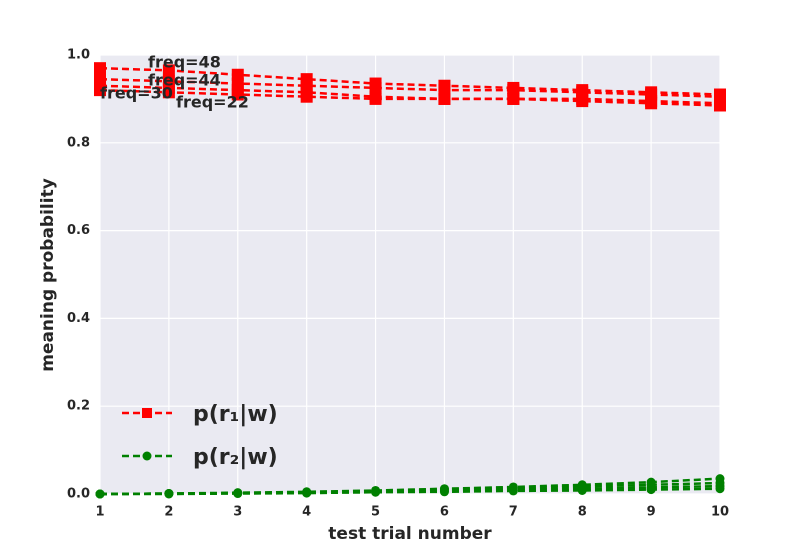  What do you see at coordinates (212, 102) in the screenshot?
I see `annotation: freq=22` at bounding box center [212, 102].